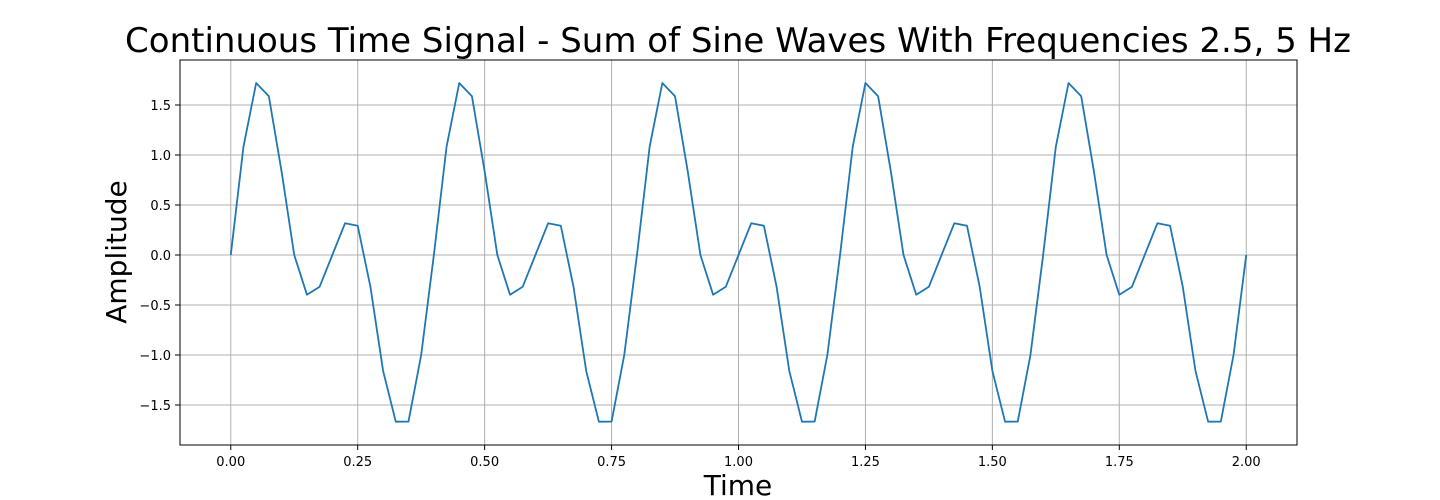  Describe the element at coordinates (116, 252) in the screenshot. I see `y-axis-label: Amplitude` at that location.